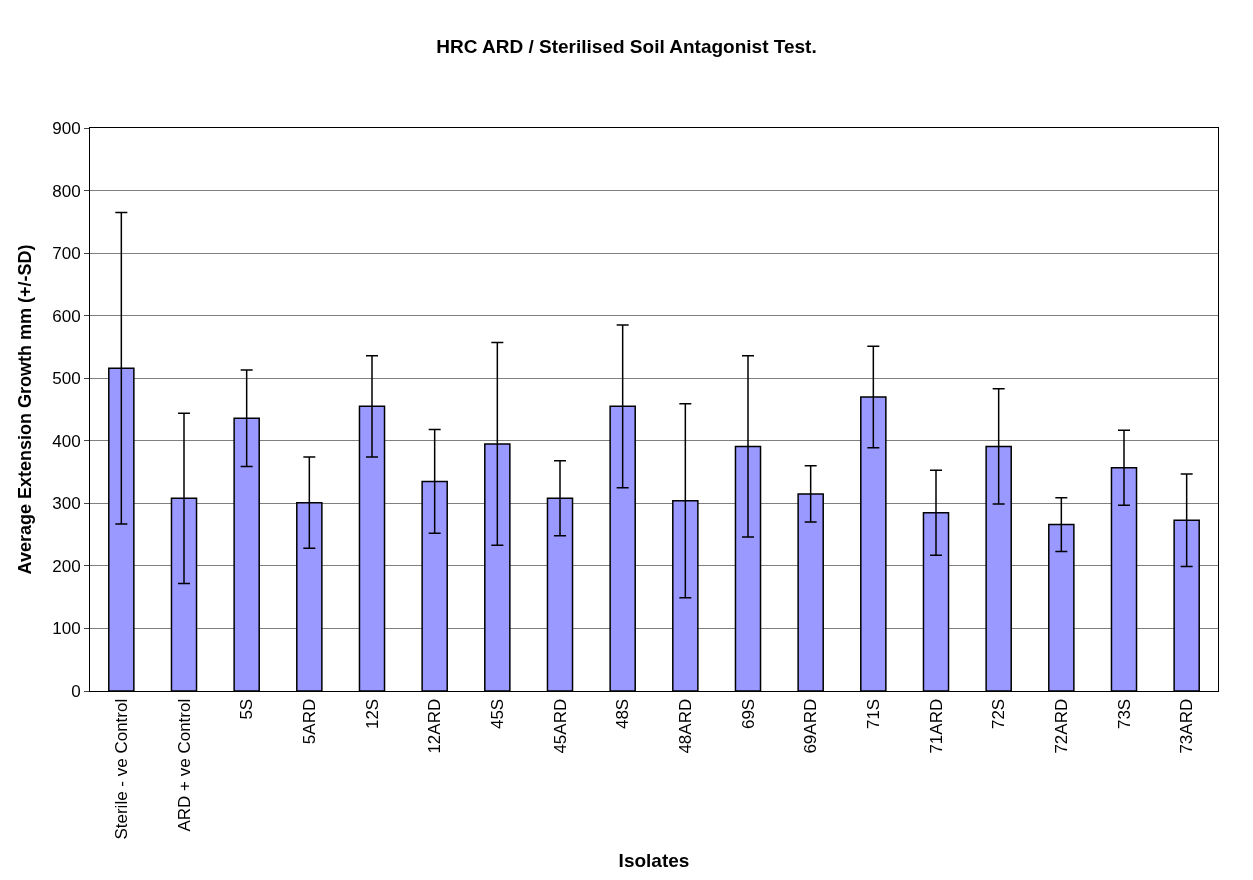  Describe the element at coordinates (76, 691) in the screenshot. I see `y-tick-label: 0` at that location.